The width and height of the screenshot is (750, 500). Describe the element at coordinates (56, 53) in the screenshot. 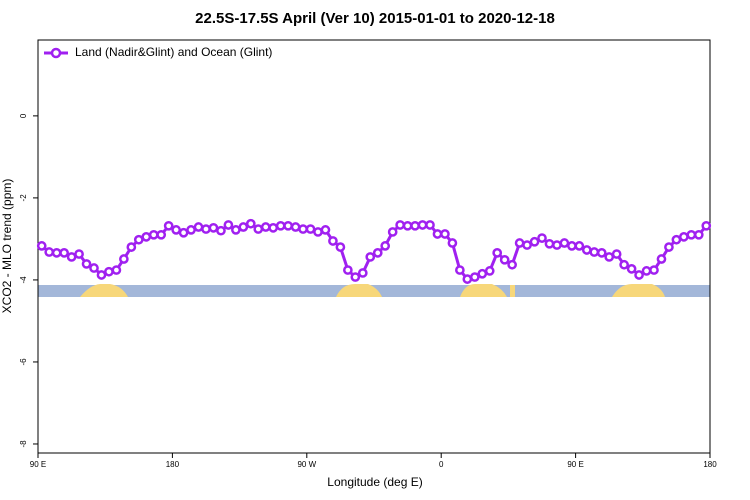

I see `legend-marker` at that location.